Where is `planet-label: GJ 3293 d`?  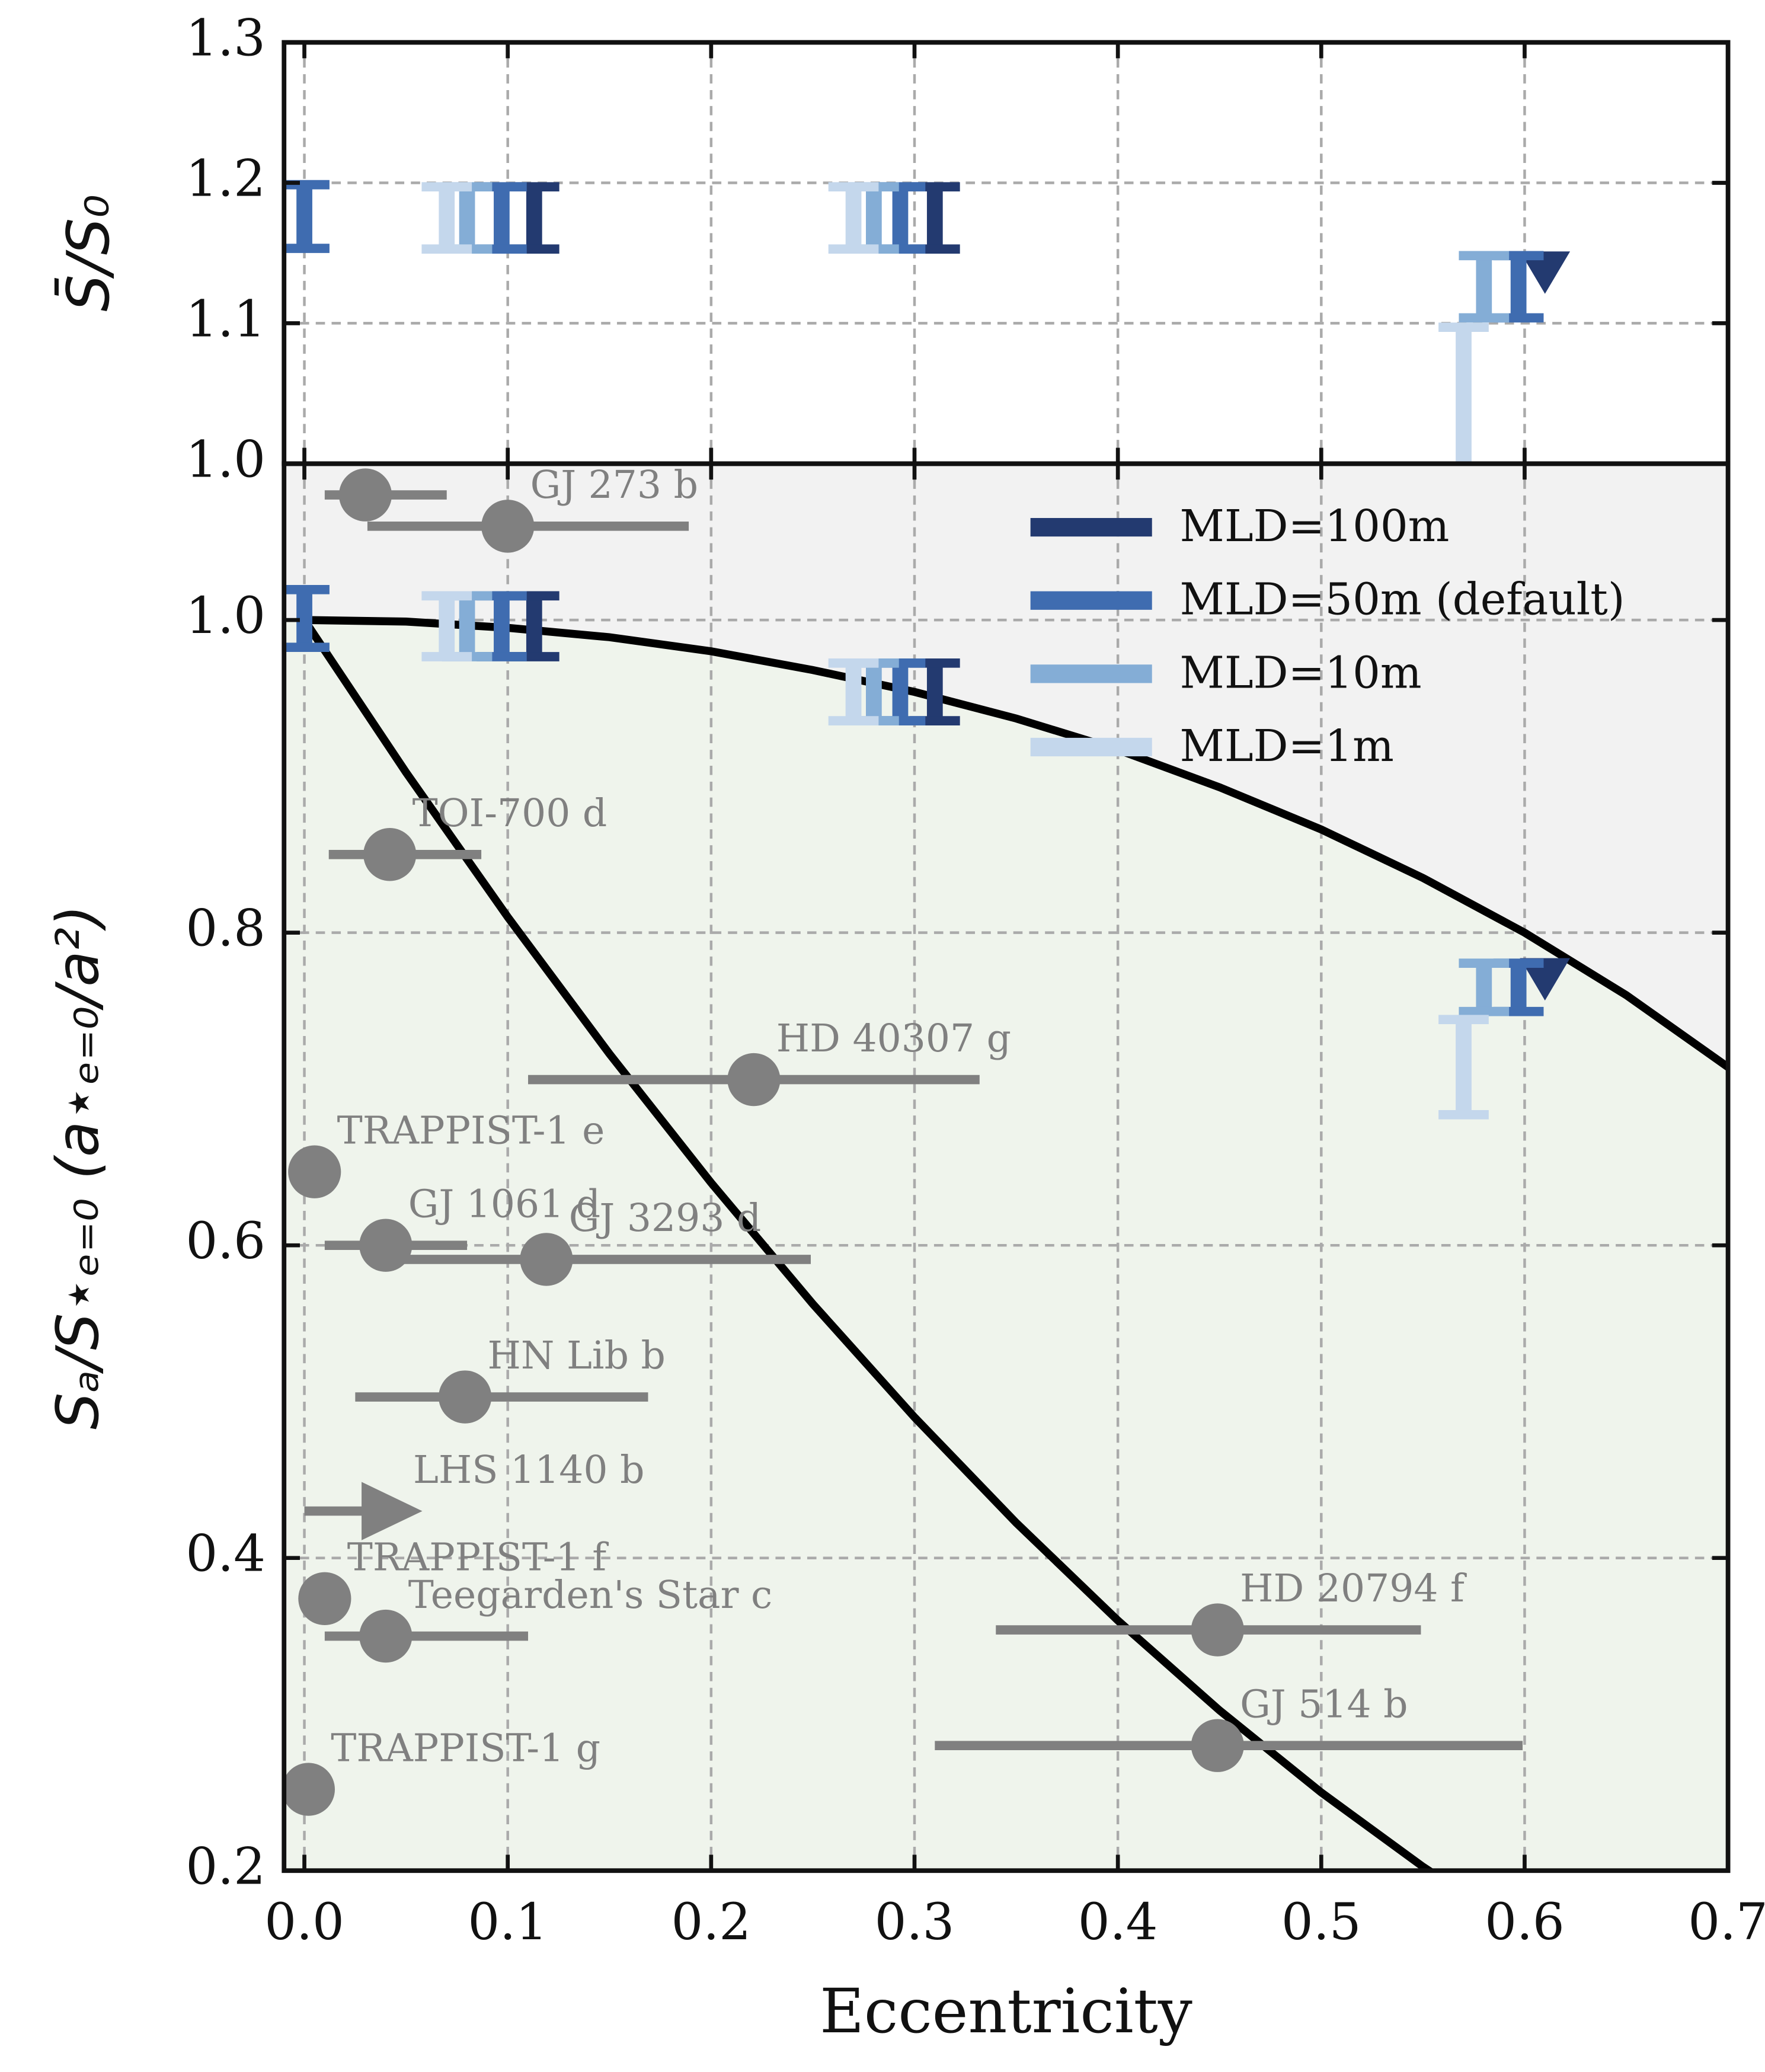
planet-label: GJ 3293 d is located at coordinates (665, 1218).